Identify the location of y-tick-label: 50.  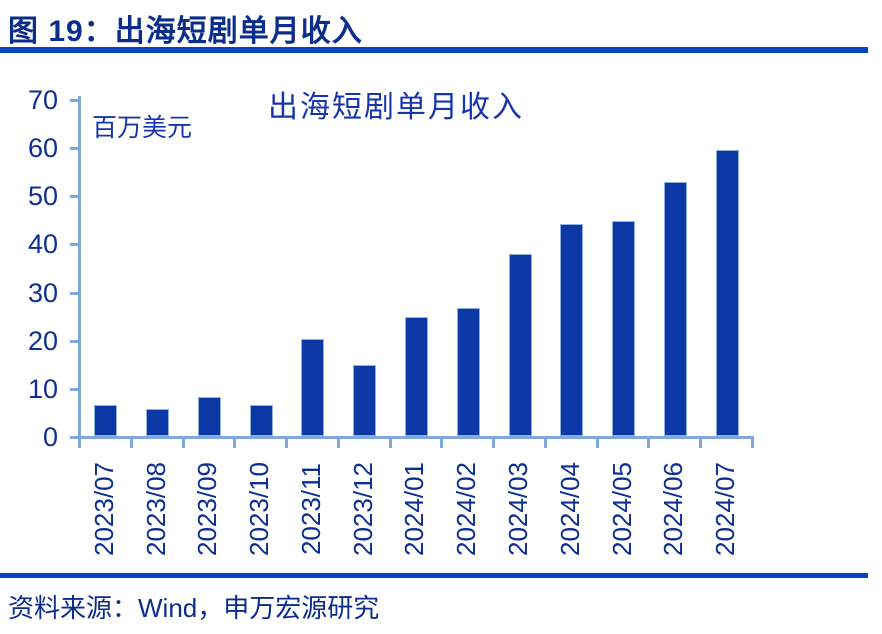
(42, 196).